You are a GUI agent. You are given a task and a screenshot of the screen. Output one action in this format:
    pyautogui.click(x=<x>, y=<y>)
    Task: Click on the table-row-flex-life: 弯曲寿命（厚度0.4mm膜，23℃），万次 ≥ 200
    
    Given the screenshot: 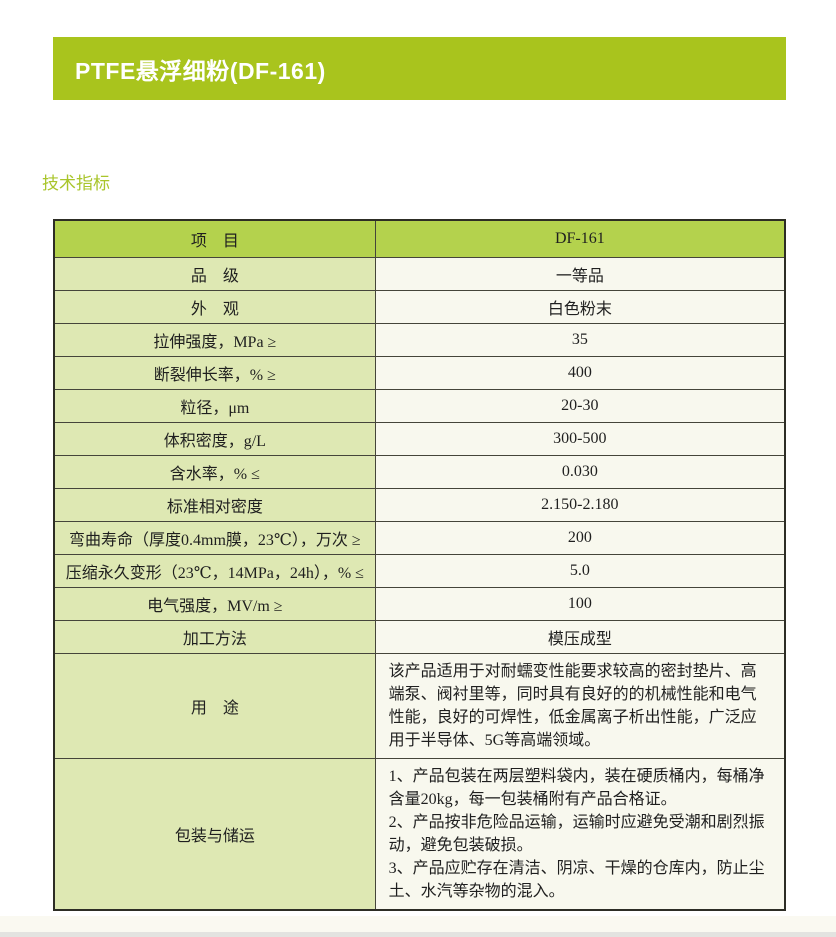 What is the action you would take?
    pyautogui.click(x=419, y=537)
    